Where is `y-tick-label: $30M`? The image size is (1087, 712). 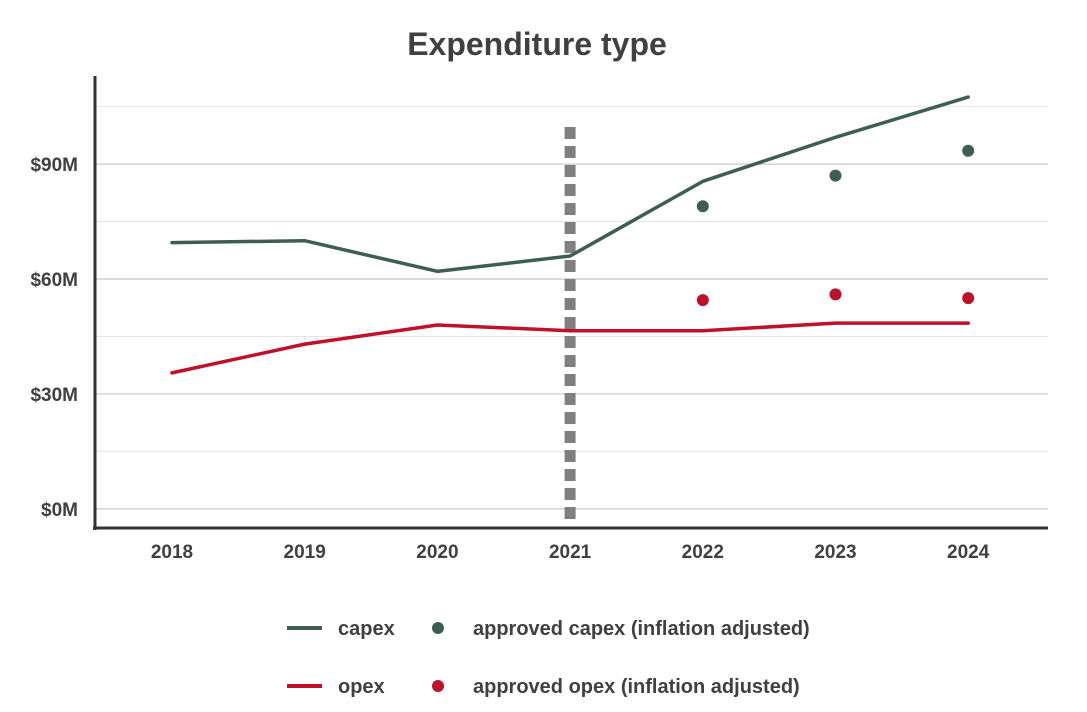
y-tick-label: $30M is located at coordinates (54, 395).